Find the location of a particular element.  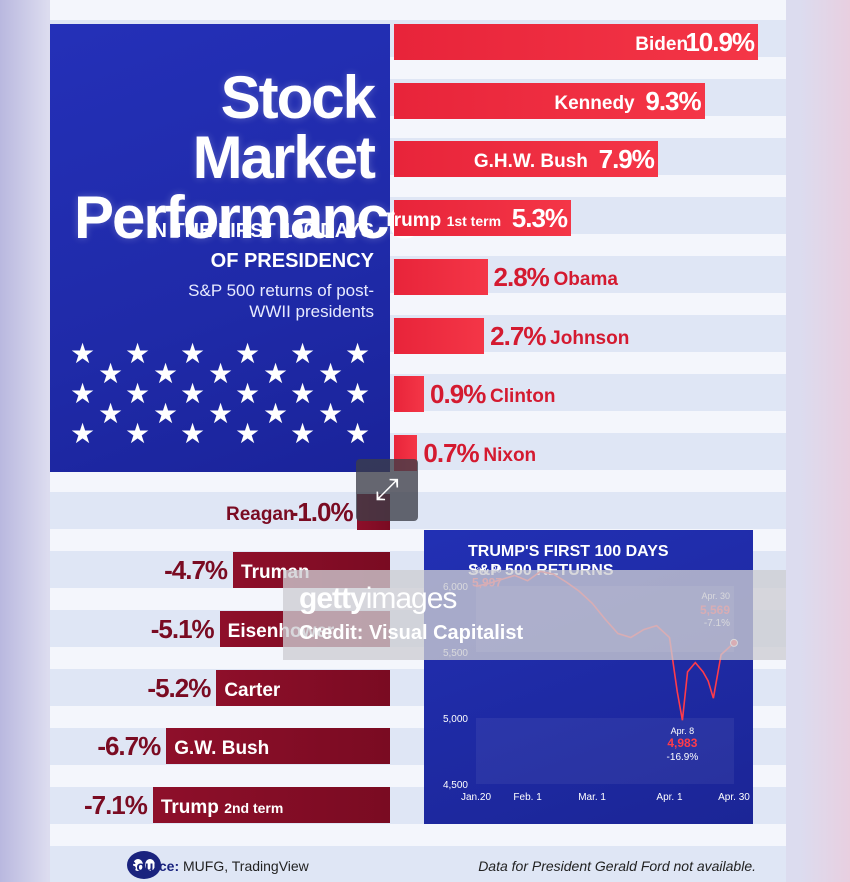

visual-capitalist-logo-icon is located at coordinates (144, 865).